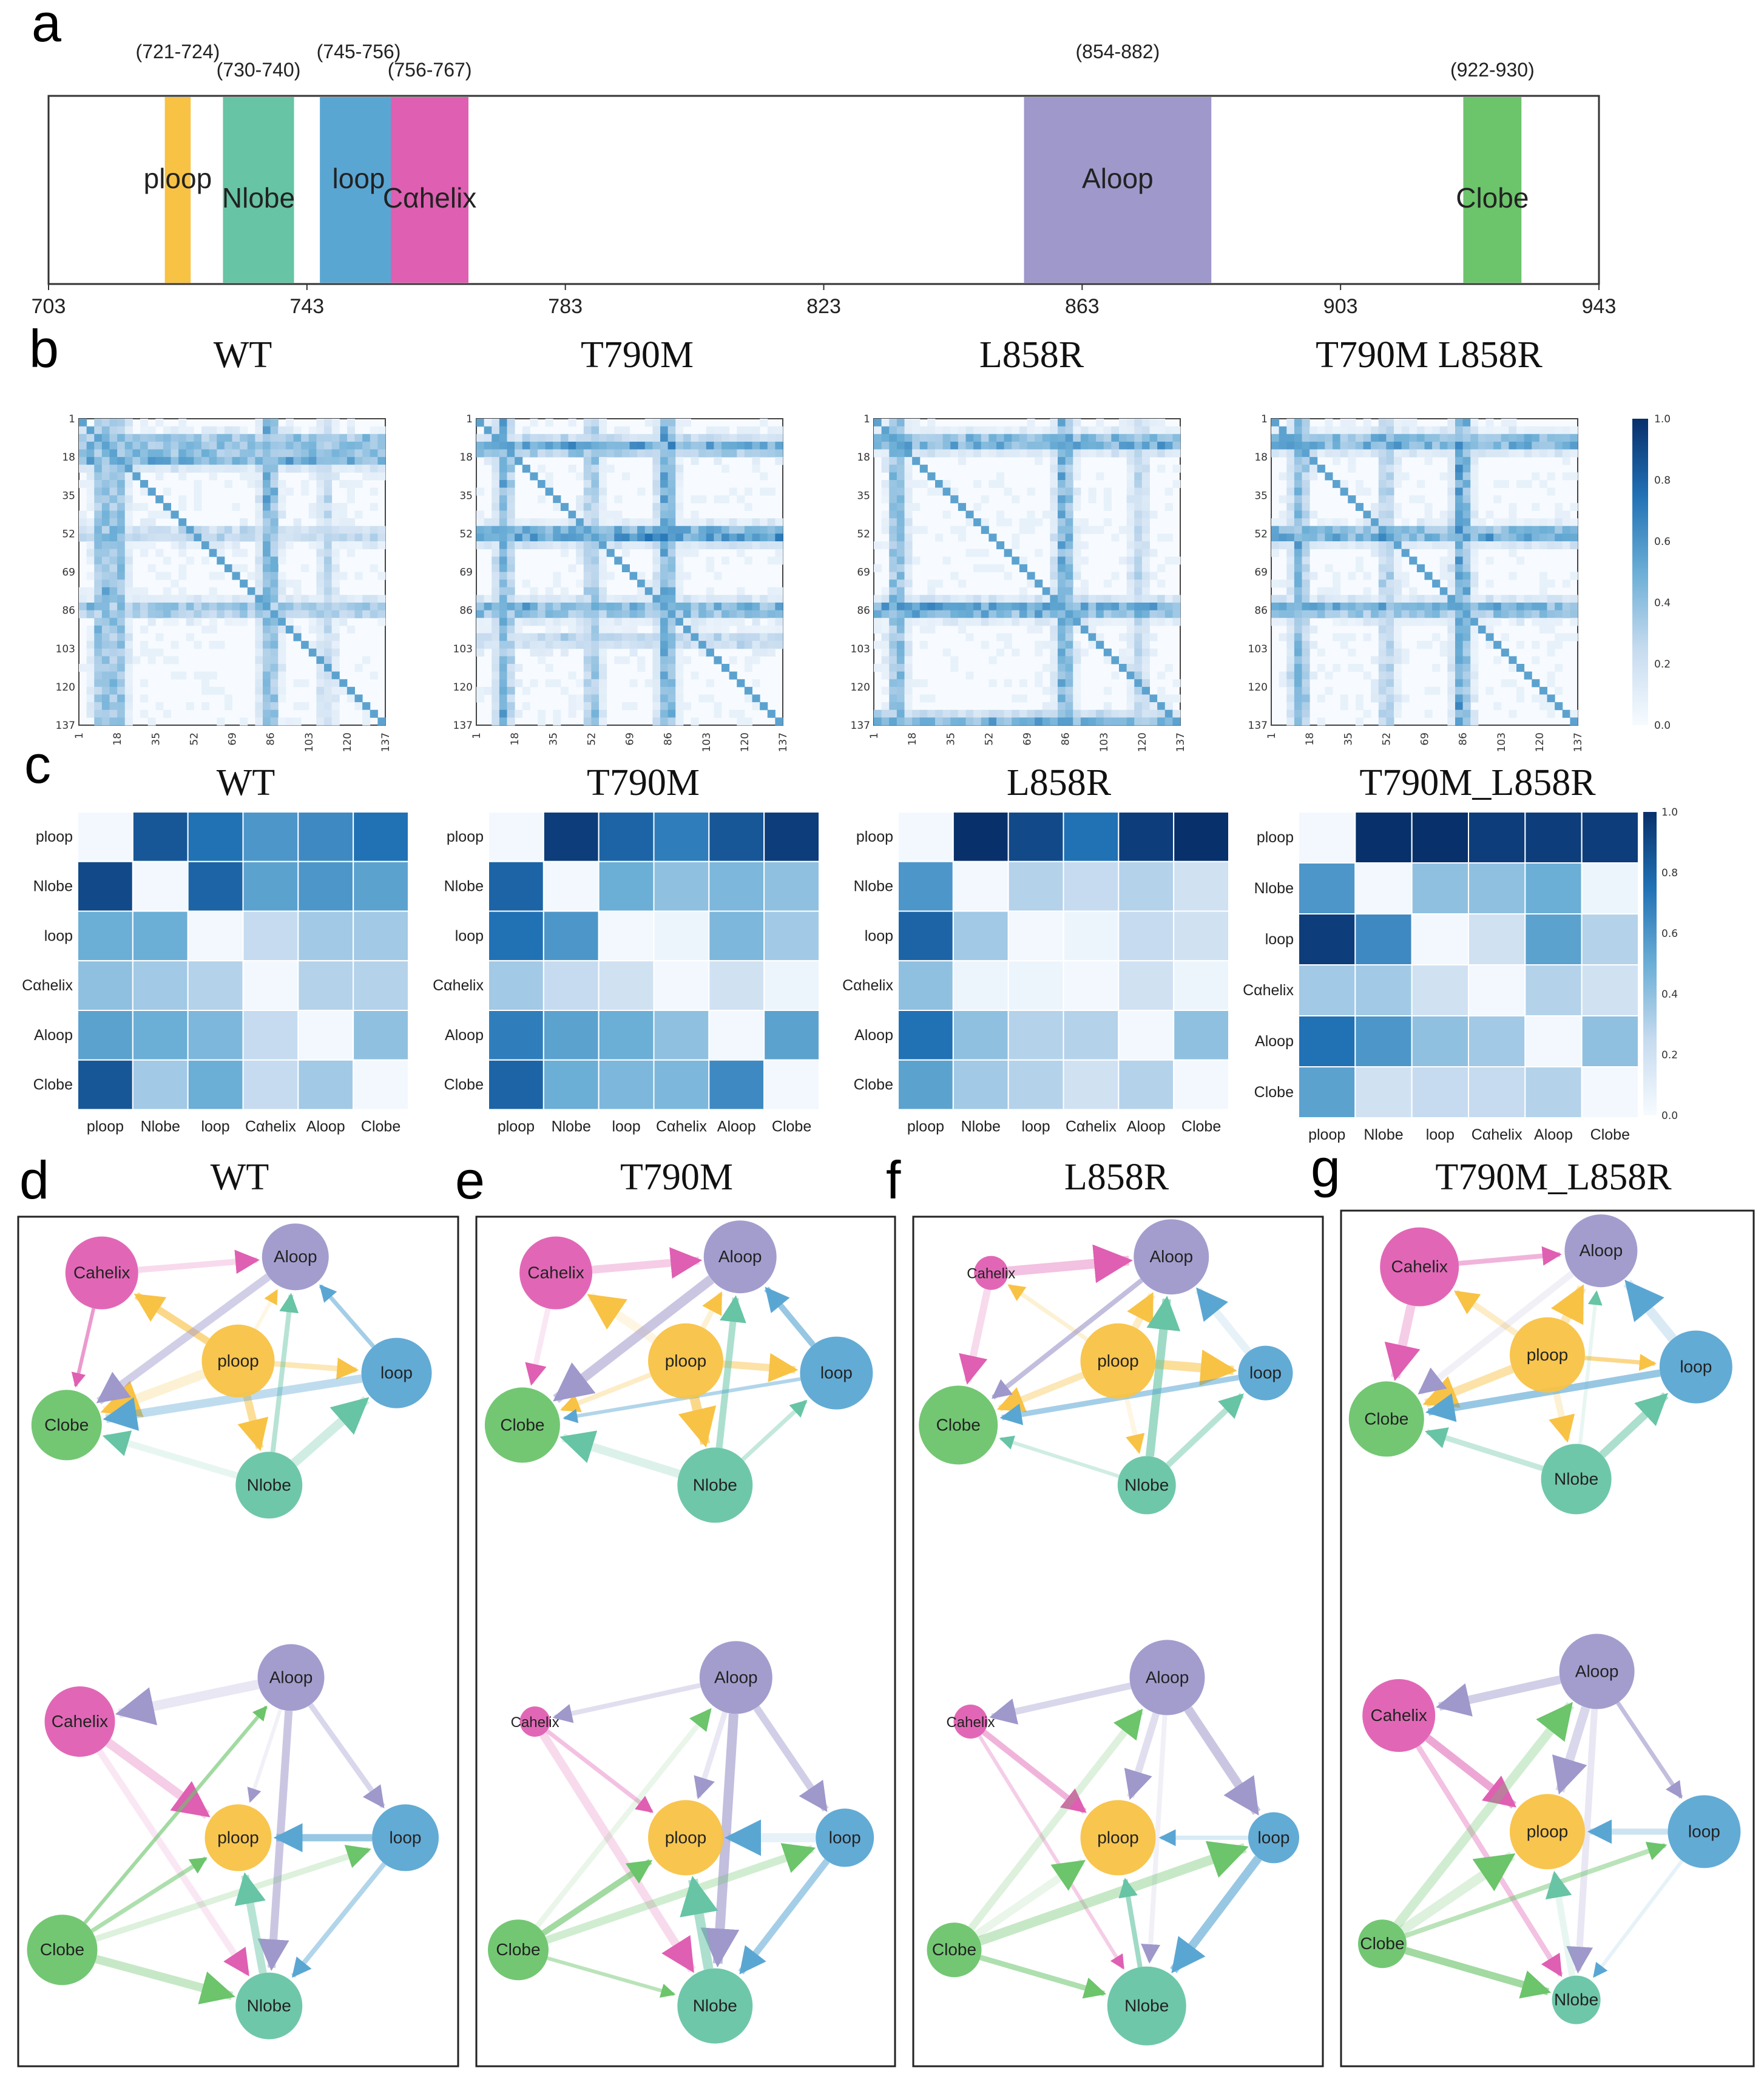 The width and height of the screenshot is (1764, 2079). I want to click on network-node-clobe, so click(66, 1425).